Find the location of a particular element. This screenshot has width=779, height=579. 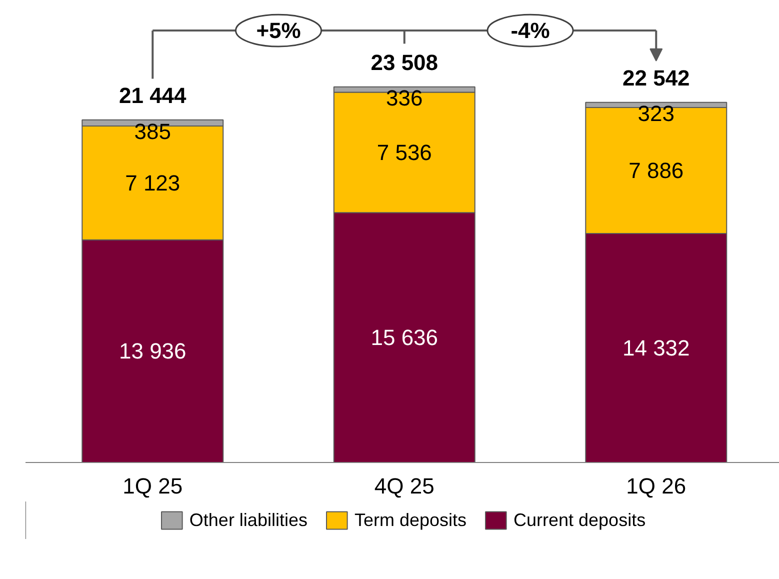

total-label: 23 508 is located at coordinates (404, 62).